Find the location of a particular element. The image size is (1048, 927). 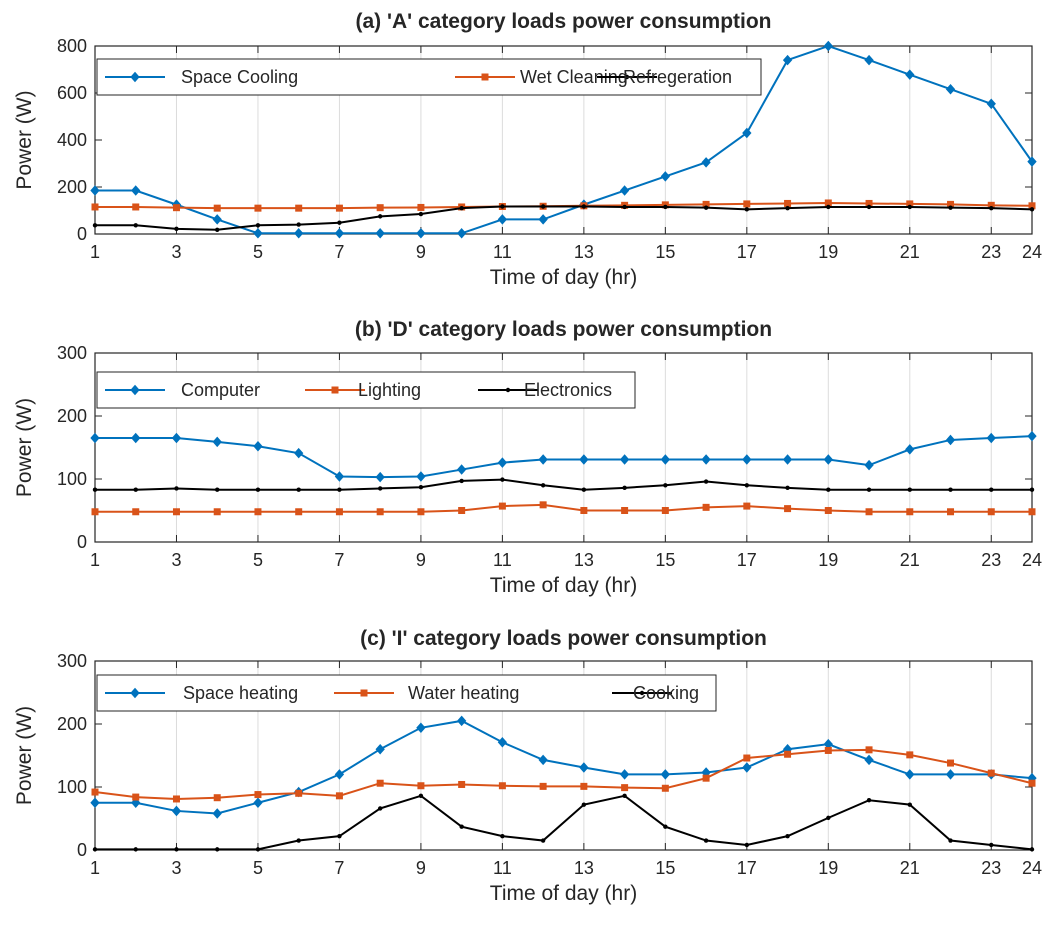

chart-title: (c) 'I' category loads power consumption is located at coordinates (563, 638).